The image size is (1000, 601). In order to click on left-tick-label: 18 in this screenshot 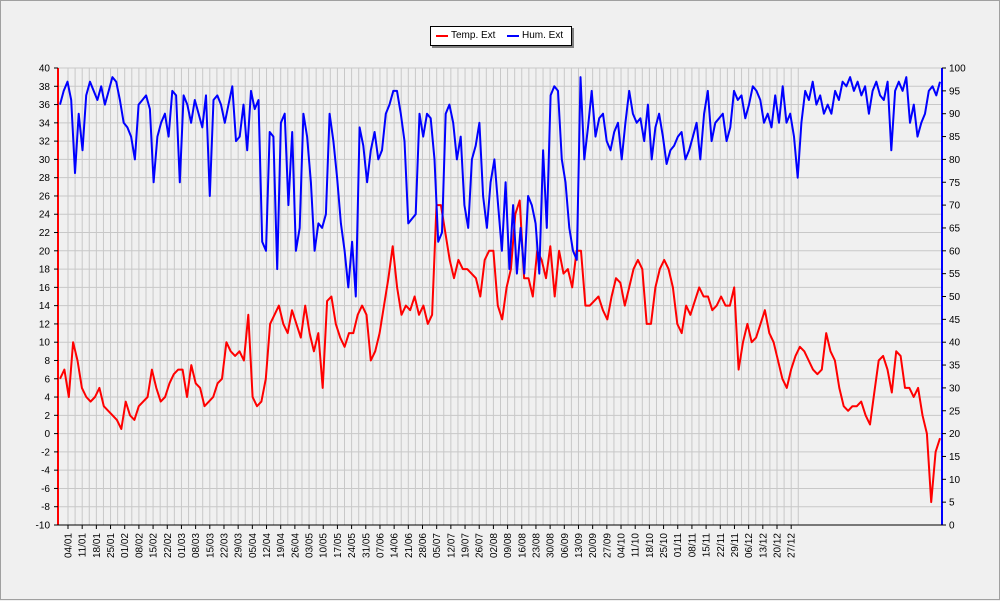, I will do `click(45, 270)`.